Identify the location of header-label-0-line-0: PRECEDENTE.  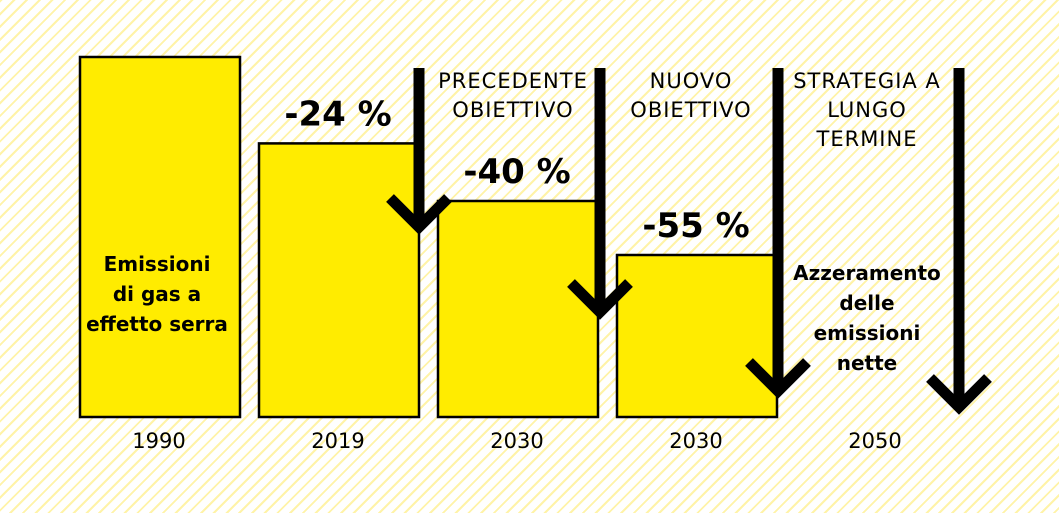
(513, 81).